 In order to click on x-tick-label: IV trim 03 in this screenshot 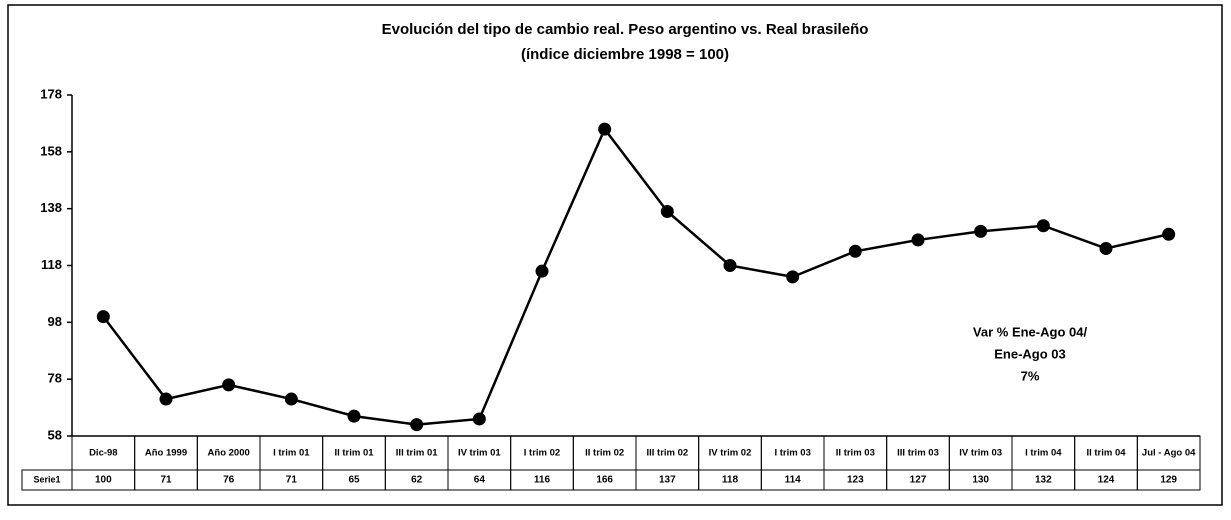, I will do `click(980, 453)`.